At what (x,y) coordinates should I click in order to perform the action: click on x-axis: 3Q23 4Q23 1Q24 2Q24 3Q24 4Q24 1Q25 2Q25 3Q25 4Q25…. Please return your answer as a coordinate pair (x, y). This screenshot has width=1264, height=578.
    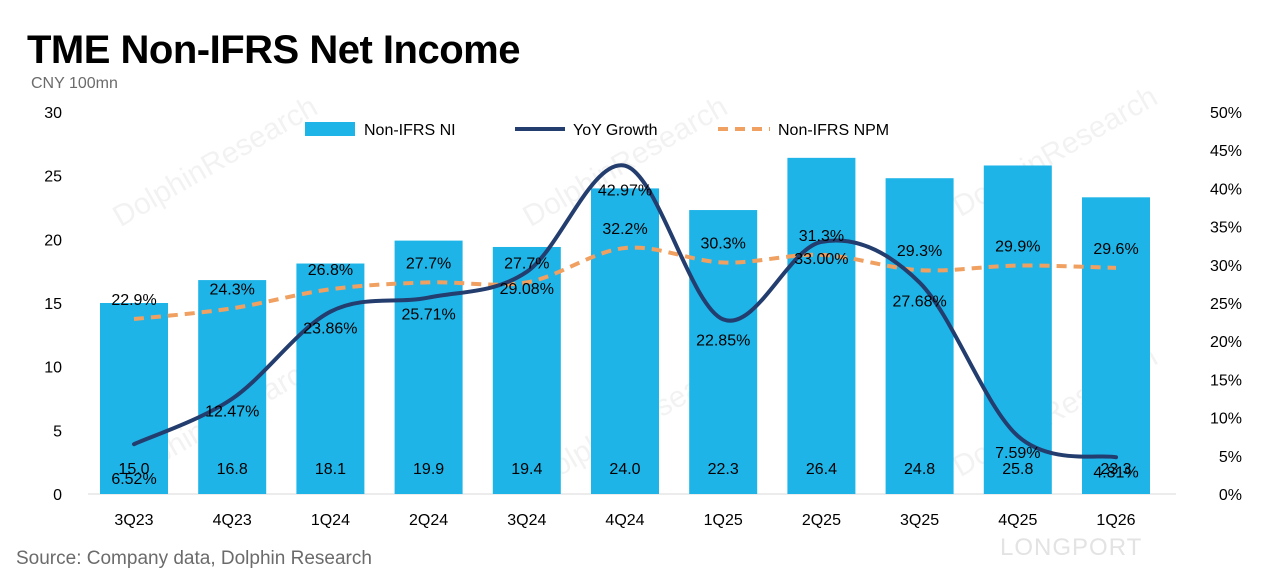
    Looking at the image, I should click on (624, 520).